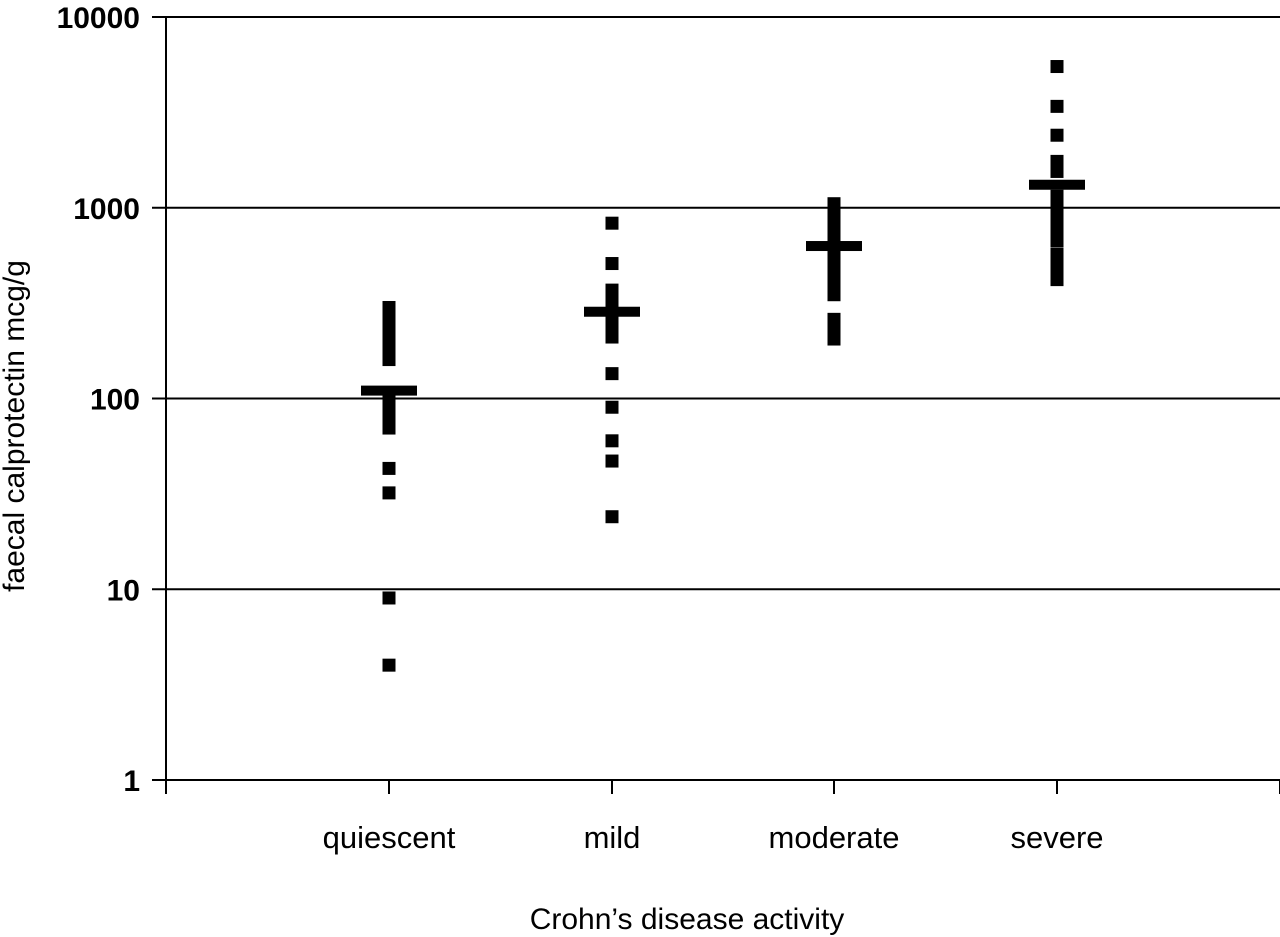  I want to click on x-tick-label: quiescent, so click(389, 837).